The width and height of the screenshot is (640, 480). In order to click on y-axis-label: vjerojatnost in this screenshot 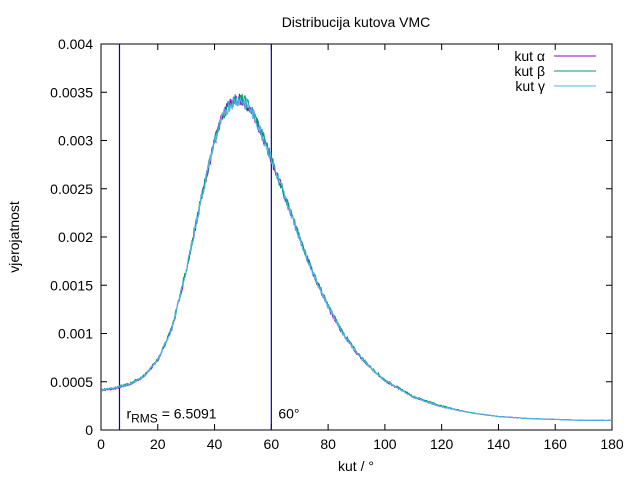, I will do `click(14, 237)`.